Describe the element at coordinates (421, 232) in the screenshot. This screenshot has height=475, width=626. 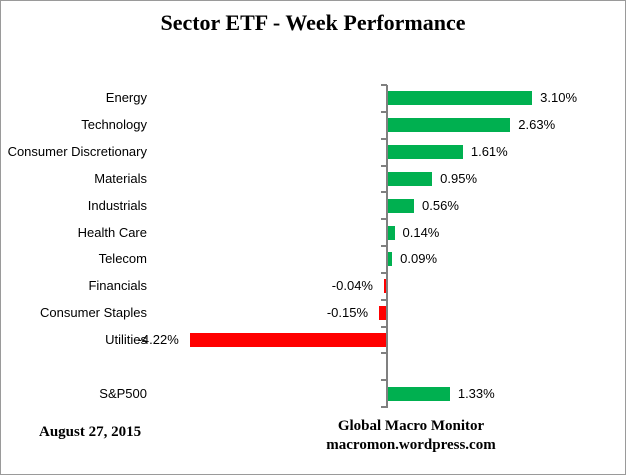
I see `value-label: 0.14%` at that location.